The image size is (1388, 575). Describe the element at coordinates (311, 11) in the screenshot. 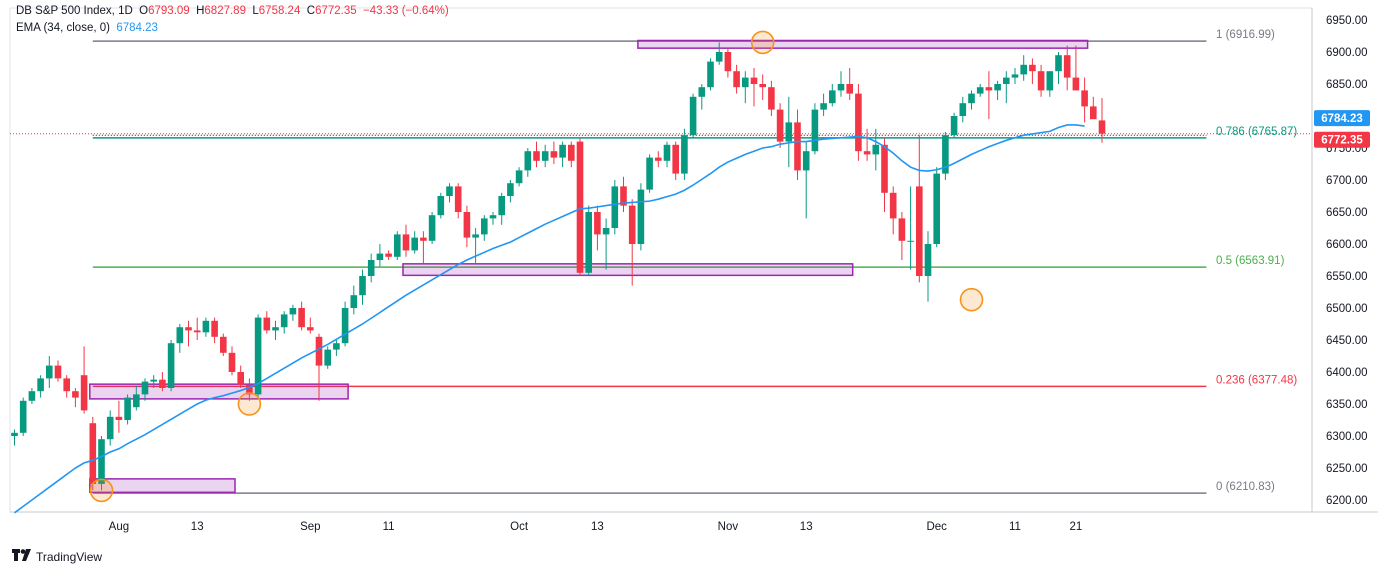

I see `close-label: C` at that location.